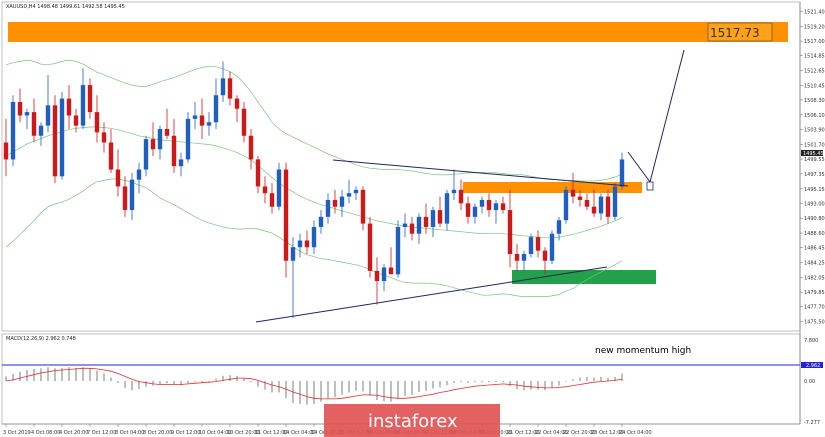  I want to click on triangle-upper-trendline, so click(480, 173).